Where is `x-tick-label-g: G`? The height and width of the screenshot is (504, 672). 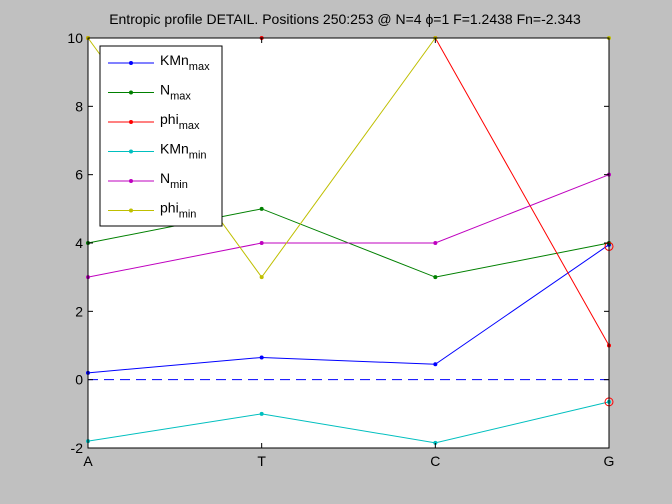 x-tick-label-g: G is located at coordinates (609, 461).